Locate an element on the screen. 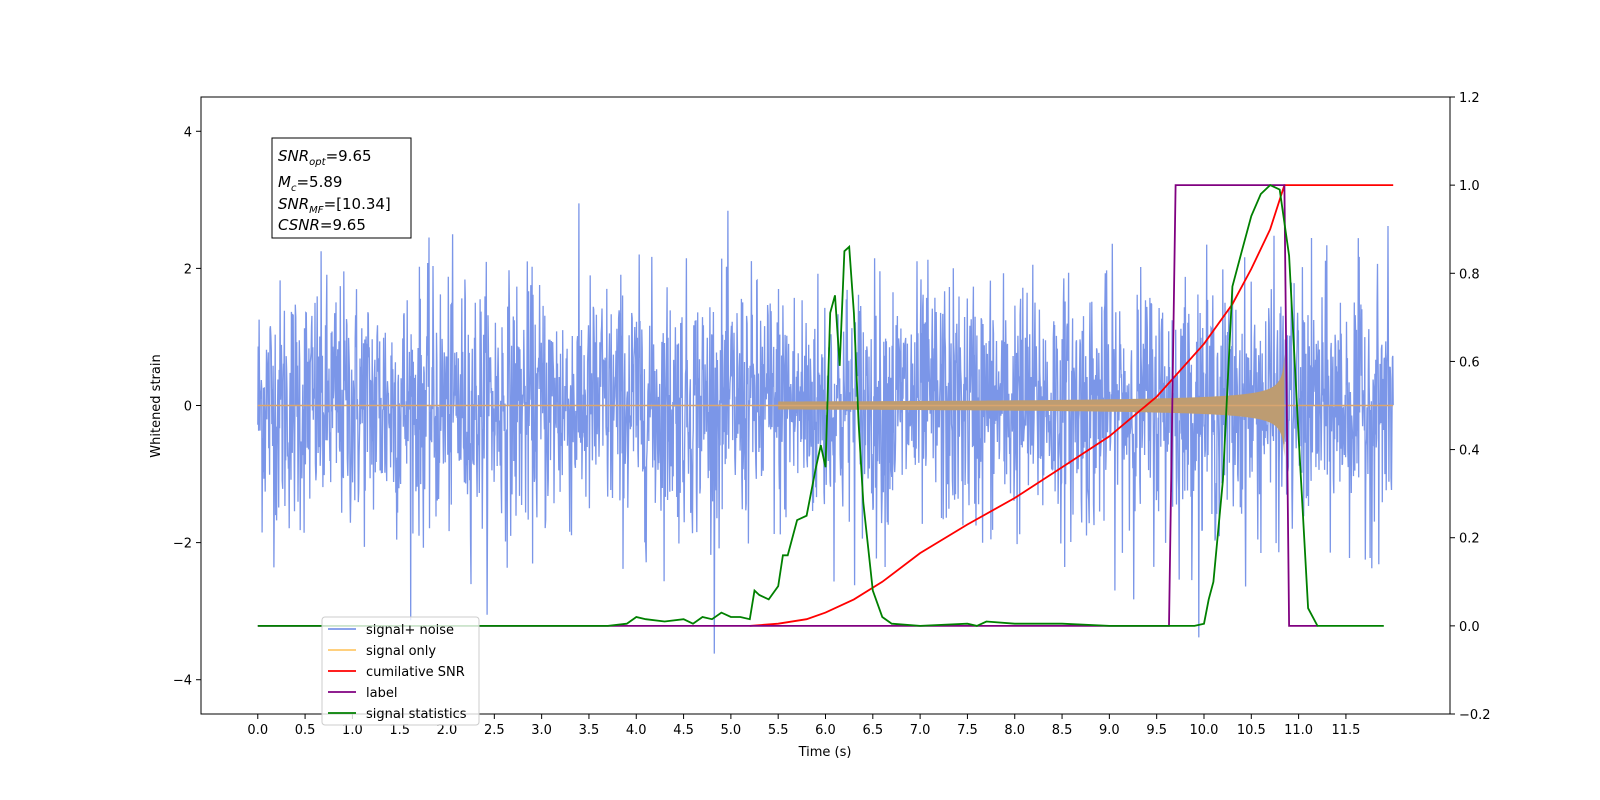 The height and width of the screenshot is (800, 1600). x-tick-label: 1.5 is located at coordinates (399, 730).